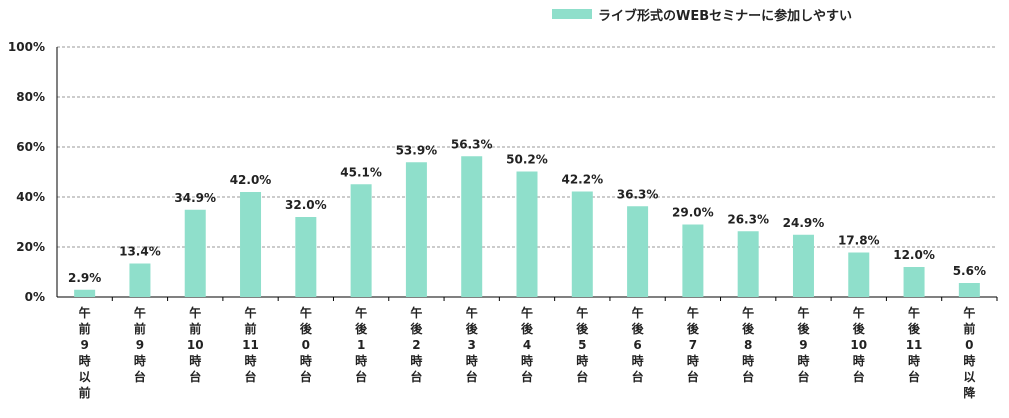  What do you see at coordinates (195, 198) in the screenshot?
I see `data-label: 34.9%` at bounding box center [195, 198].